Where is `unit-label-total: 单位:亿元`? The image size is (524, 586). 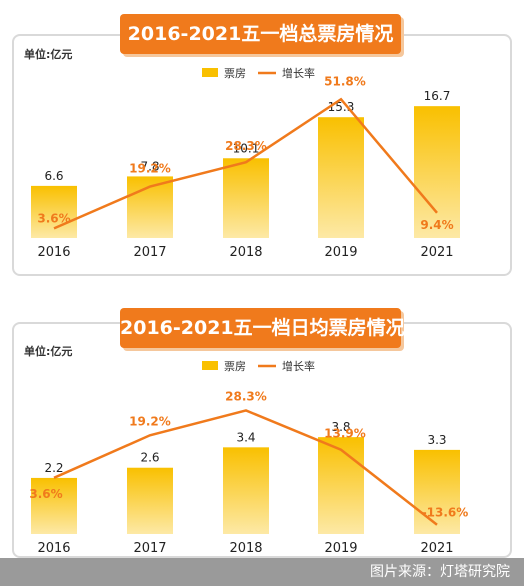 unit-label-total: 单位:亿元 is located at coordinates (48, 54).